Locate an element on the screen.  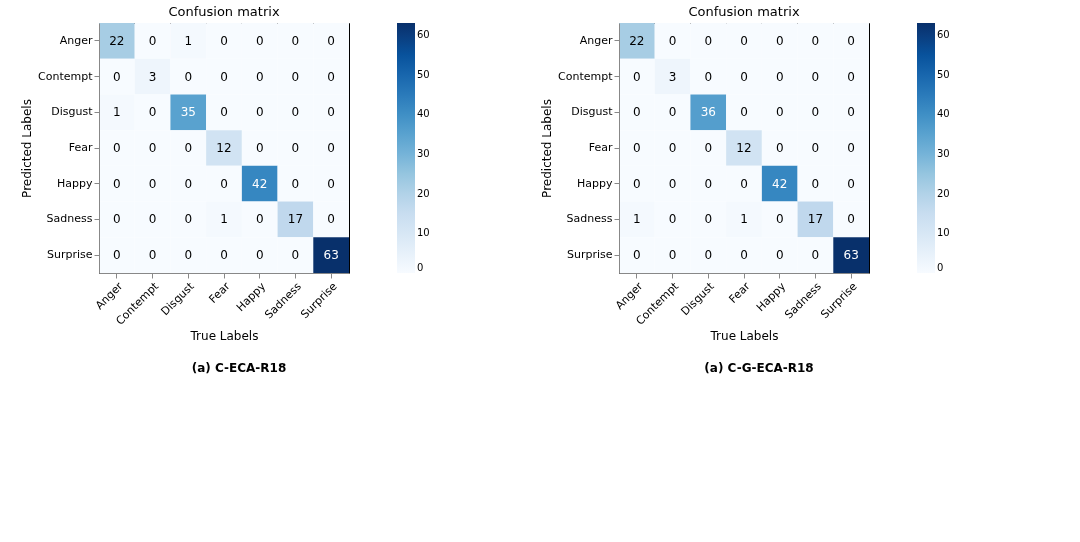
y-tick-label: Surprise is located at coordinates (589, 255).